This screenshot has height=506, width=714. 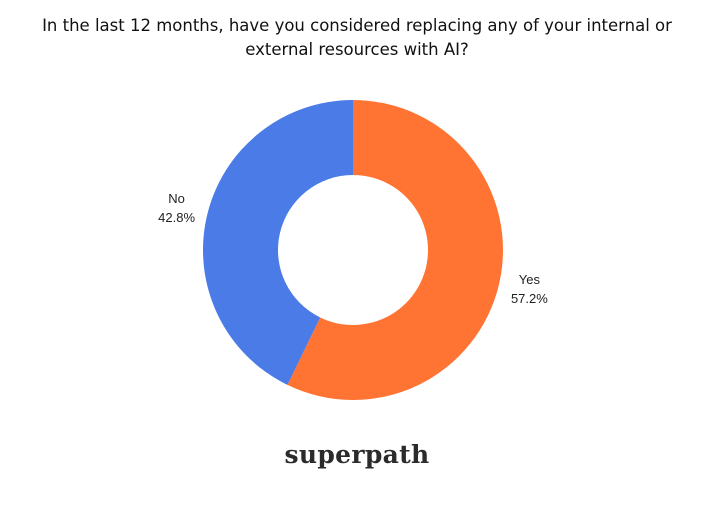 What do you see at coordinates (357, 454) in the screenshot?
I see `brand-logo: superpath` at bounding box center [357, 454].